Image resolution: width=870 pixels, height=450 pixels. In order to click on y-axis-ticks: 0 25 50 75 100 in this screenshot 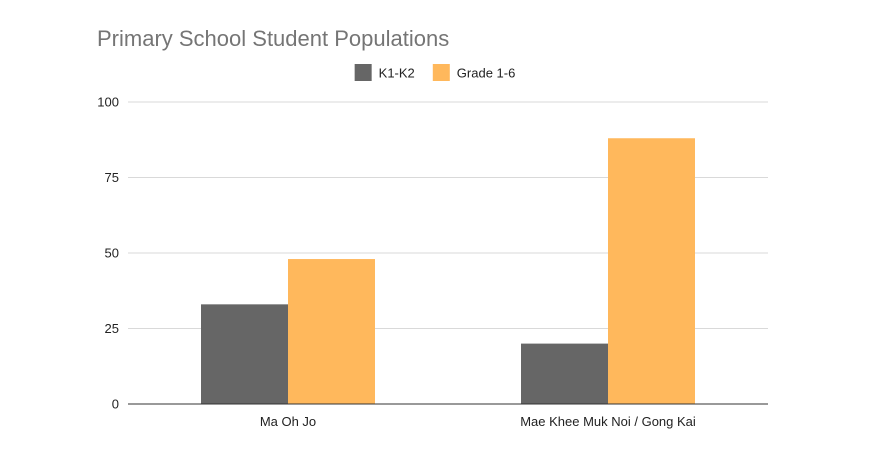, I will do `click(108, 253)`.